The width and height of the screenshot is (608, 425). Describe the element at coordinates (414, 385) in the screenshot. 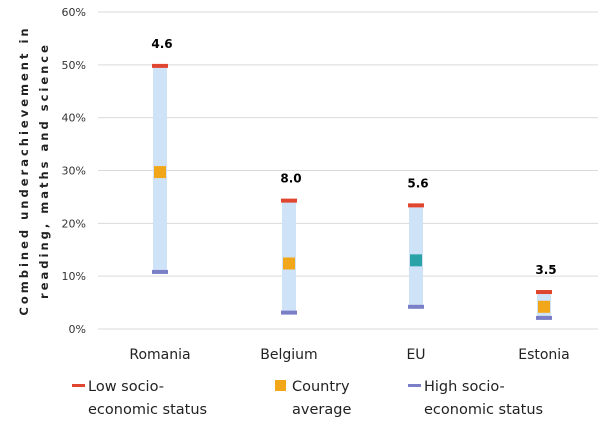

I see `legend-high-swatch` at that location.